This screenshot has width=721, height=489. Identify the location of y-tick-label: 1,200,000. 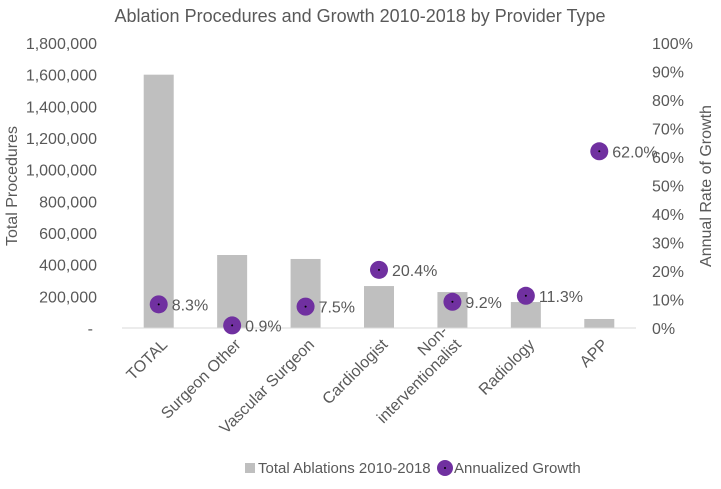
(61, 139).